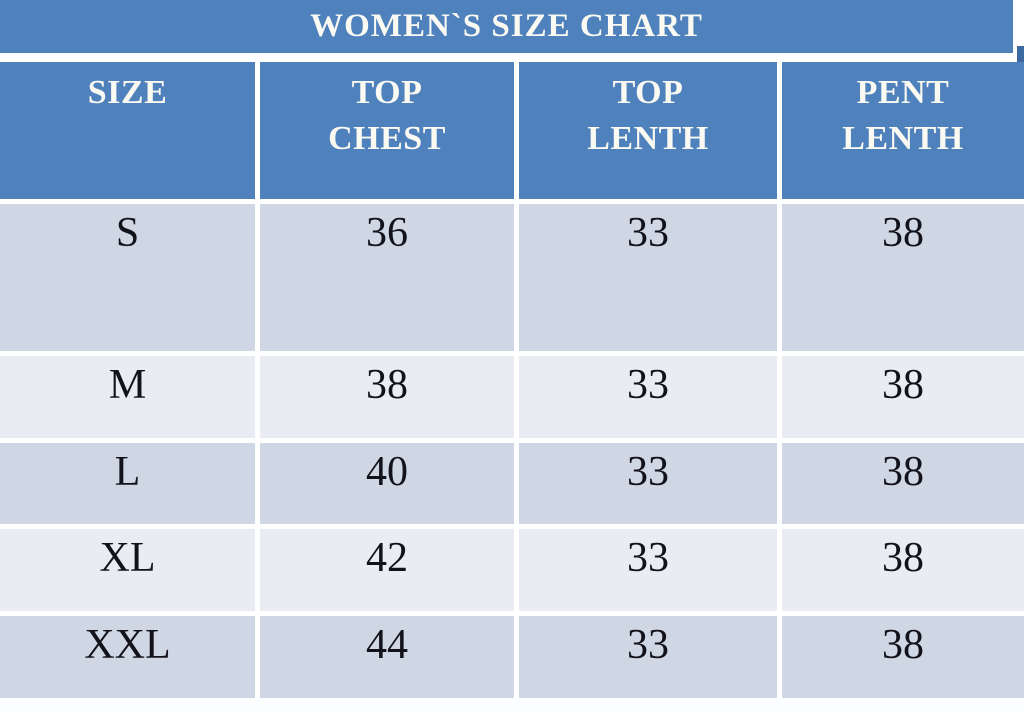  What do you see at coordinates (127, 397) in the screenshot?
I see `size-cell-m: M` at bounding box center [127, 397].